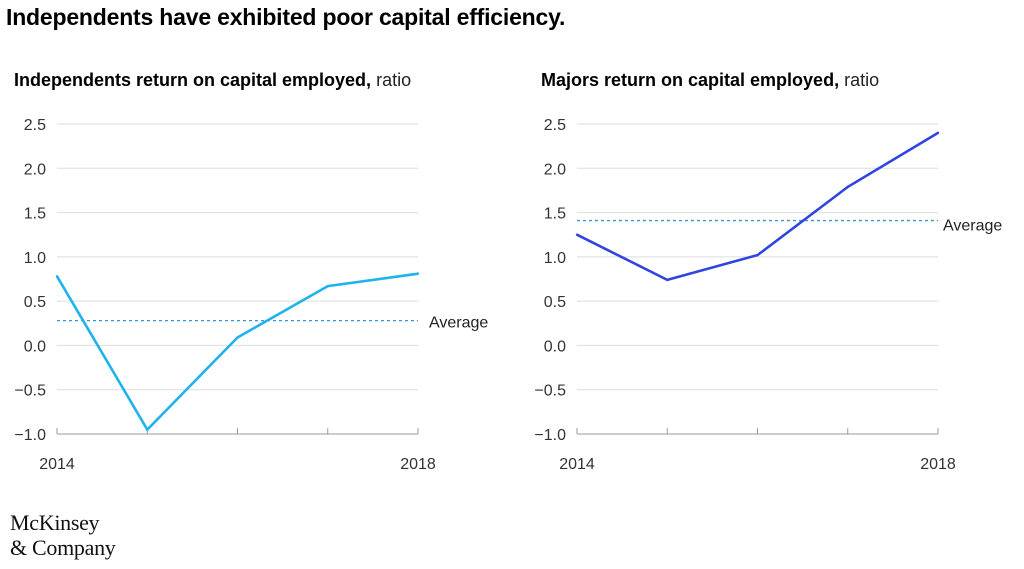 Image resolution: width=1024 pixels, height=569 pixels. What do you see at coordinates (63, 547) in the screenshot?
I see `logo-line-2: & Company` at bounding box center [63, 547].